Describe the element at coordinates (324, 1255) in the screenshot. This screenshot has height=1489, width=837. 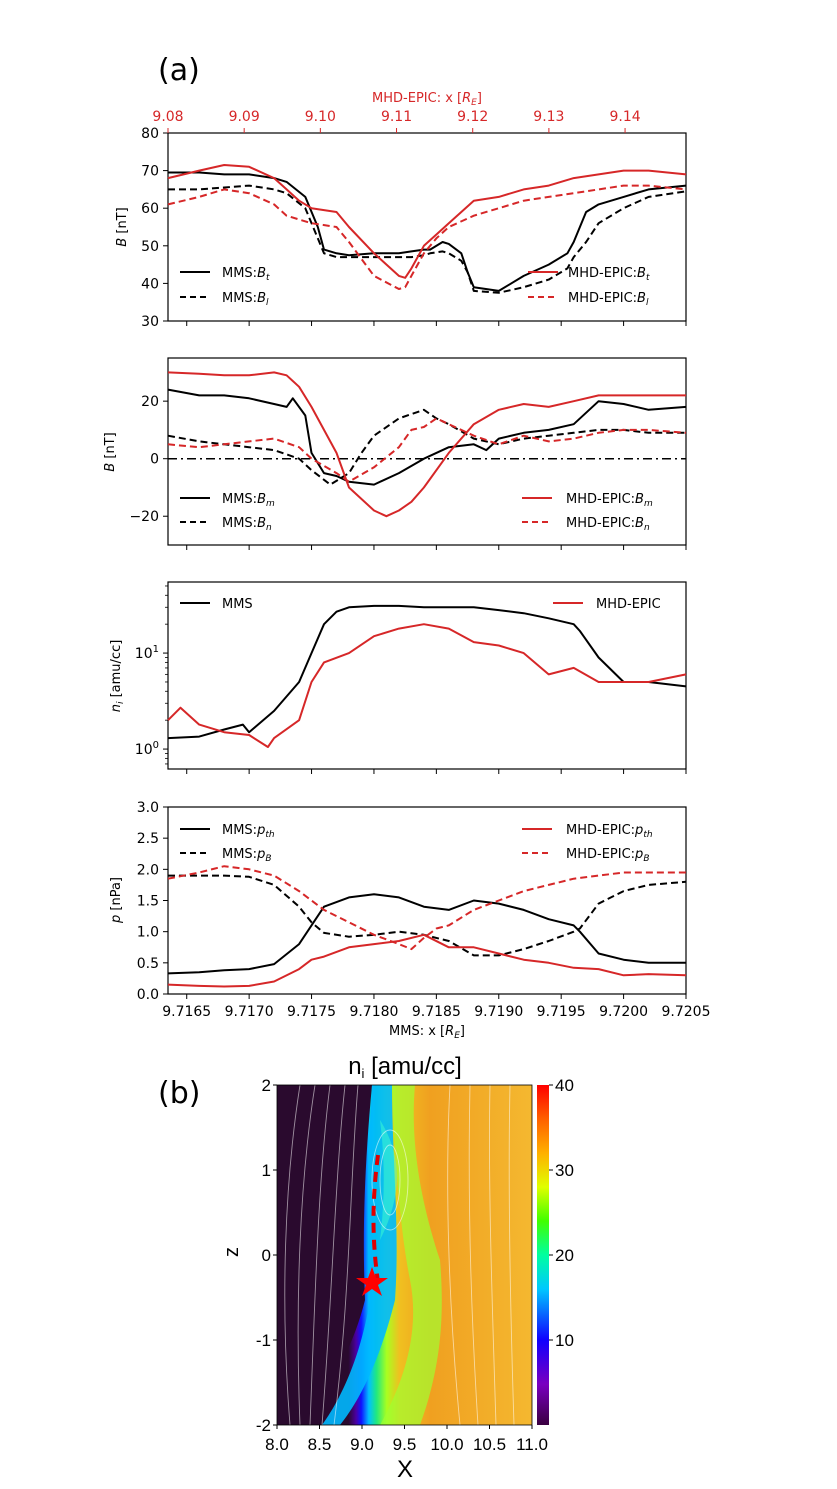
I see `map-dark-region` at that location.